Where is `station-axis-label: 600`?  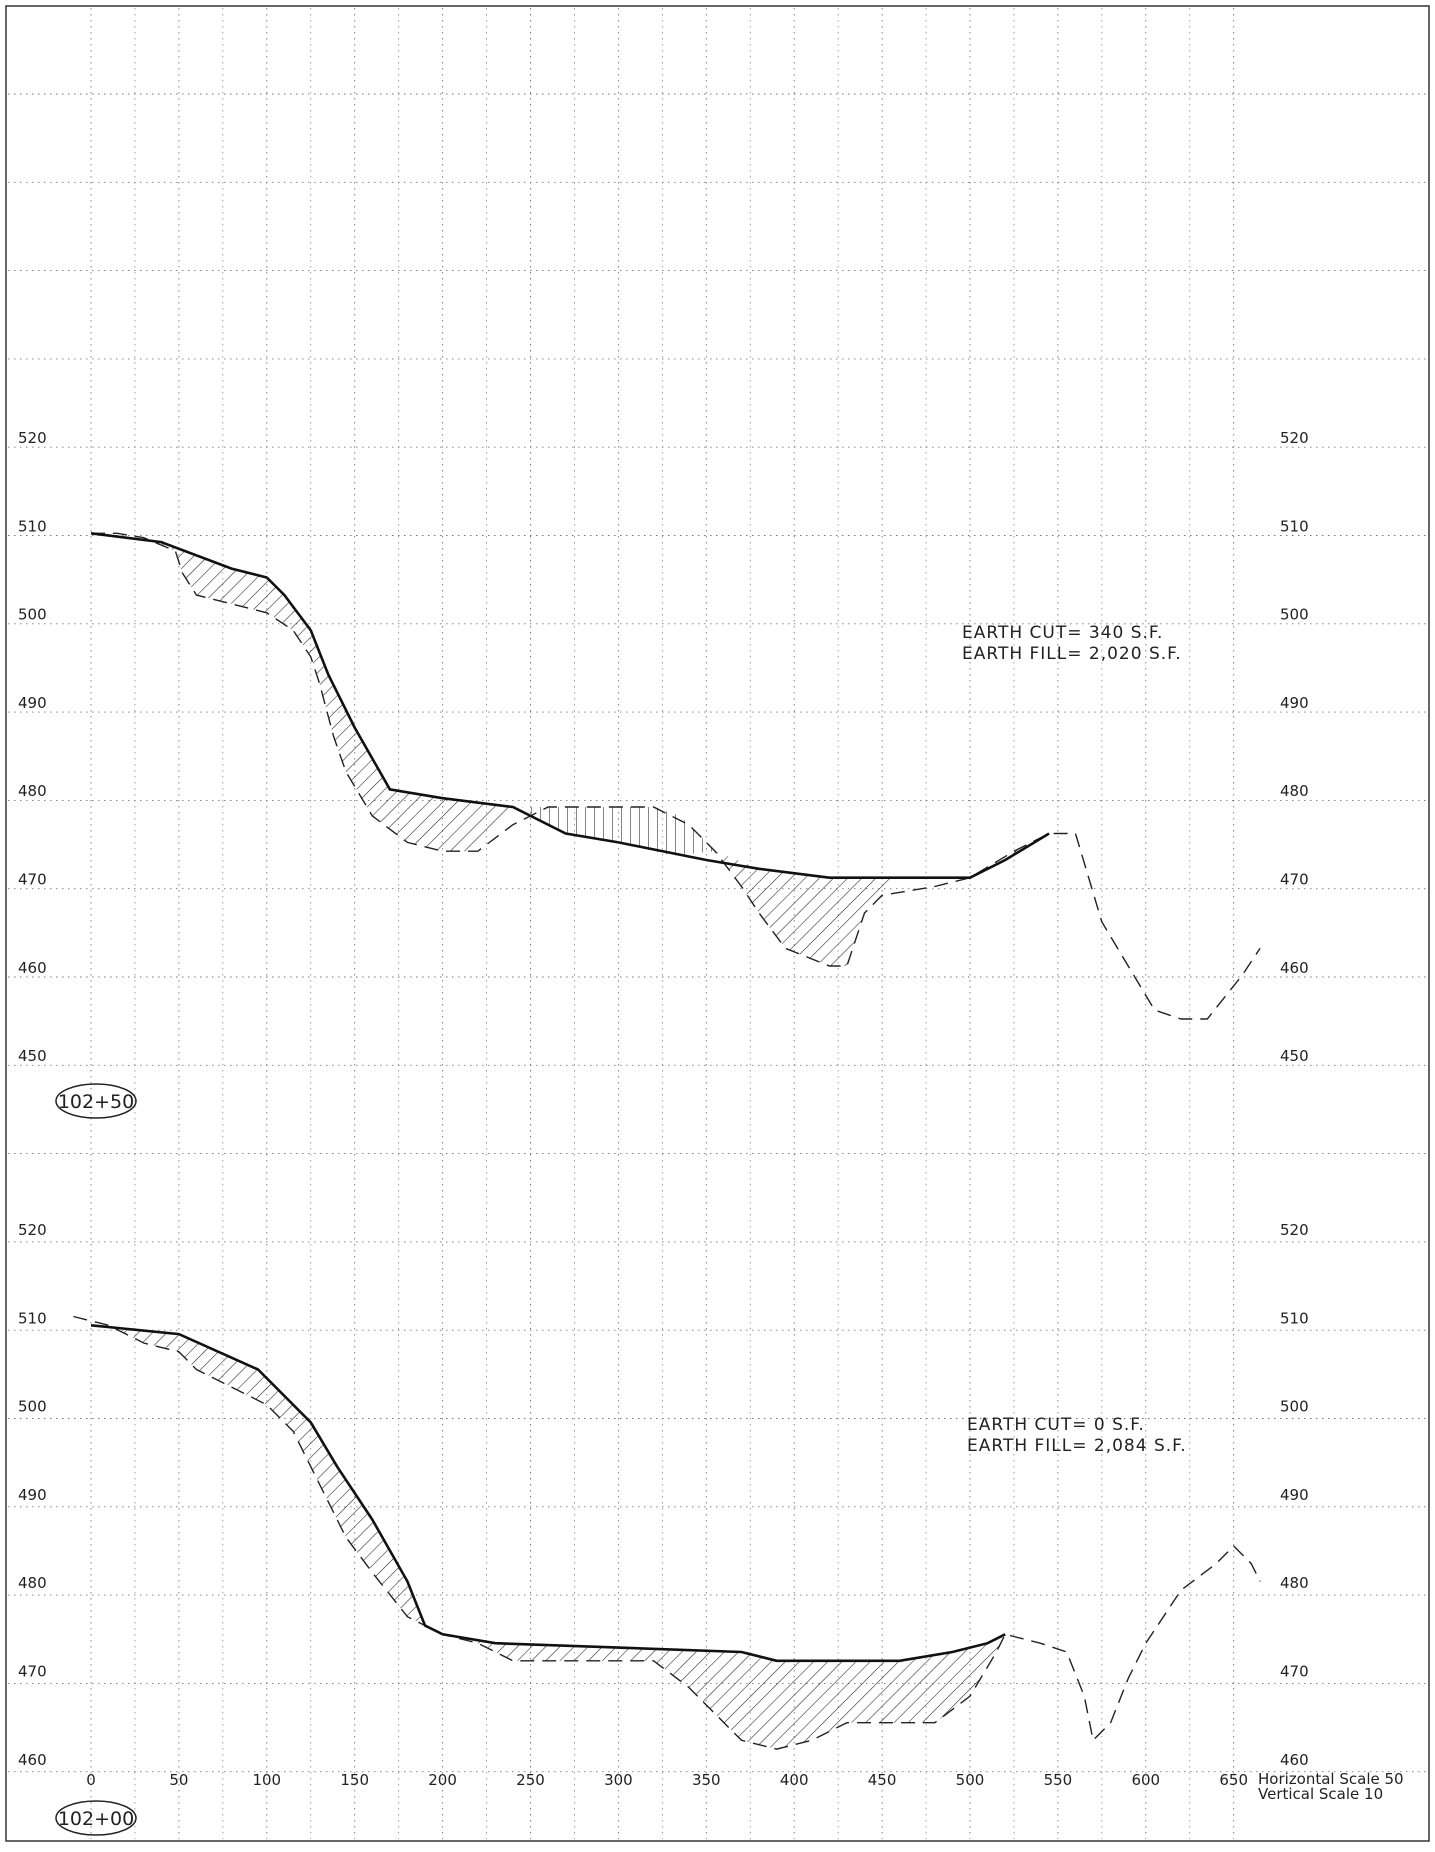
station-axis-label: 600 is located at coordinates (1145, 1780).